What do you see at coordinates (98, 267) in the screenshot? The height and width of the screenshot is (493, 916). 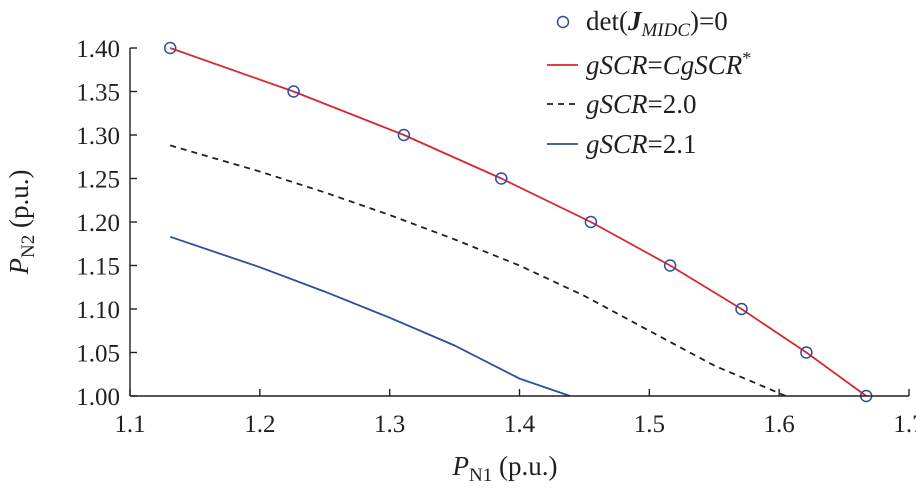 I see `y-tick-label: 1.15` at bounding box center [98, 267].